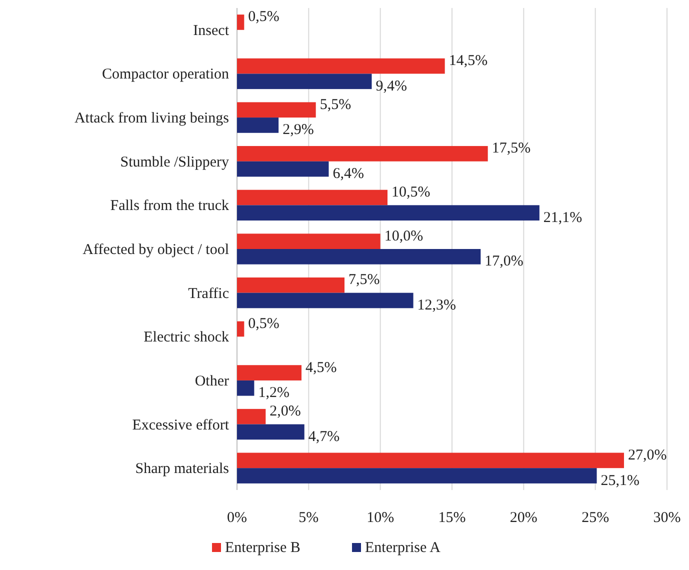 This screenshot has height=570, width=689. What do you see at coordinates (187, 338) in the screenshot?
I see `y-tick-label: Electric shock` at bounding box center [187, 338].